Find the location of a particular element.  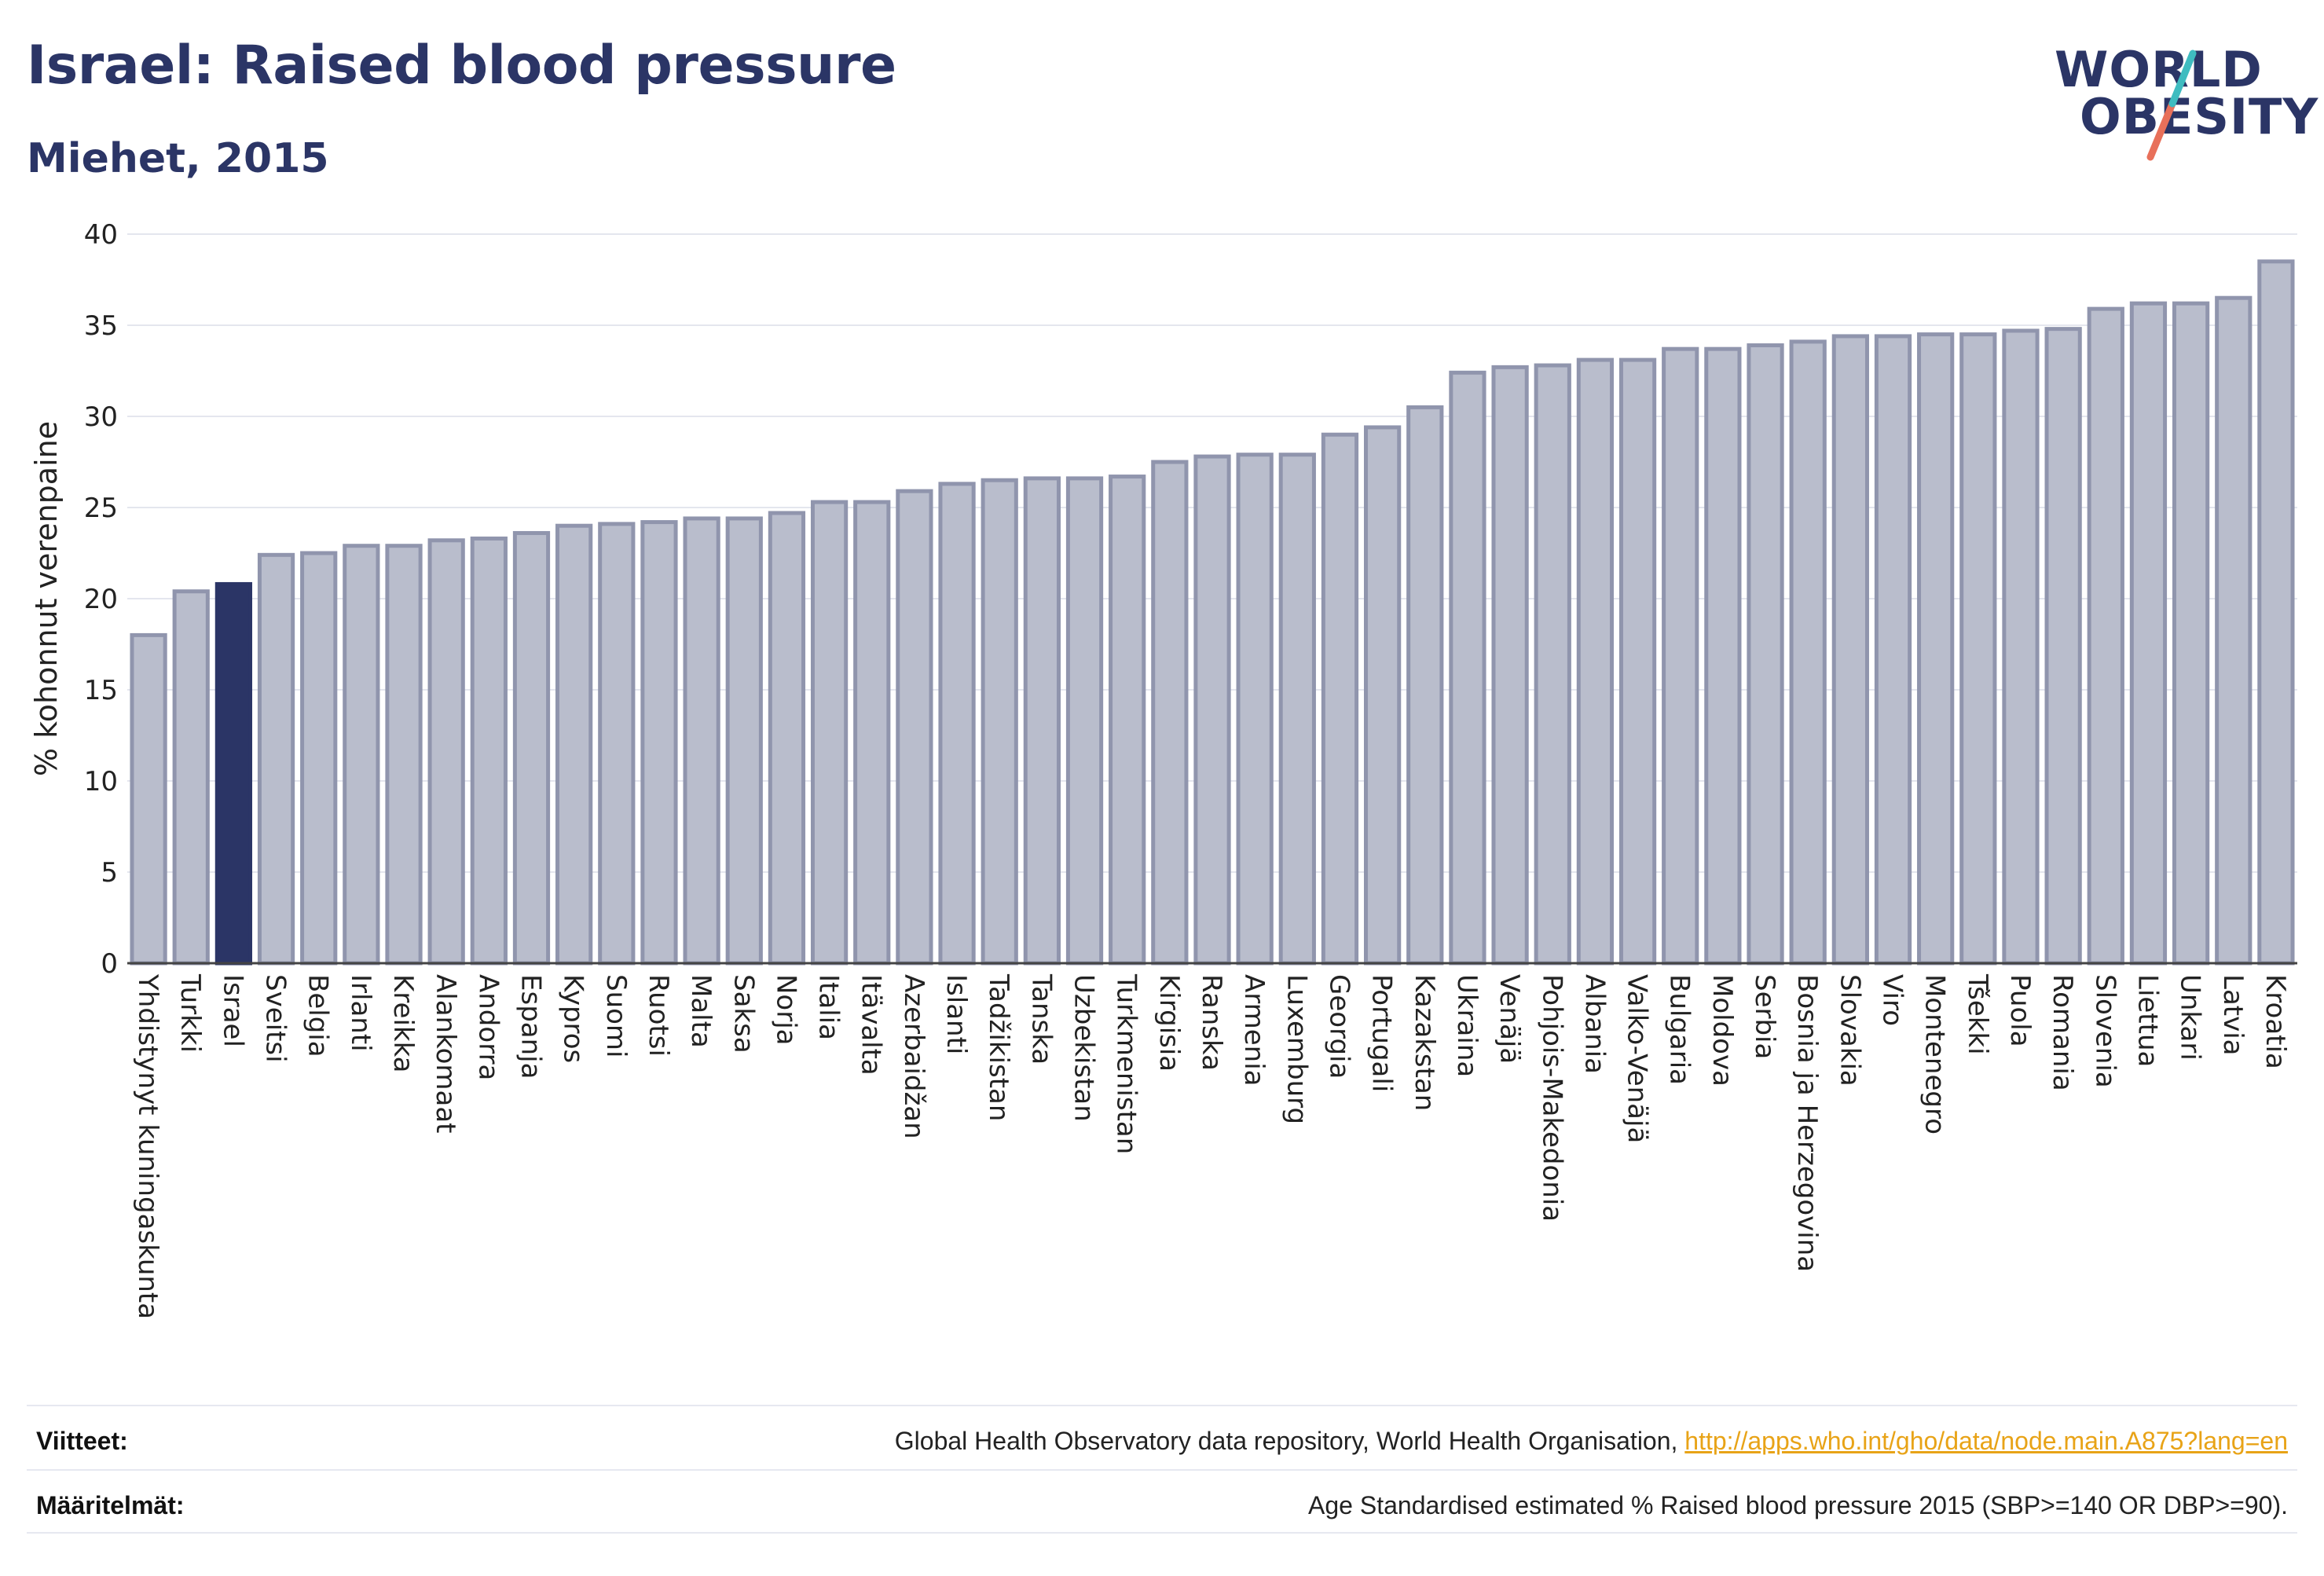

x-tick-label: Norja is located at coordinates (785, 1010).